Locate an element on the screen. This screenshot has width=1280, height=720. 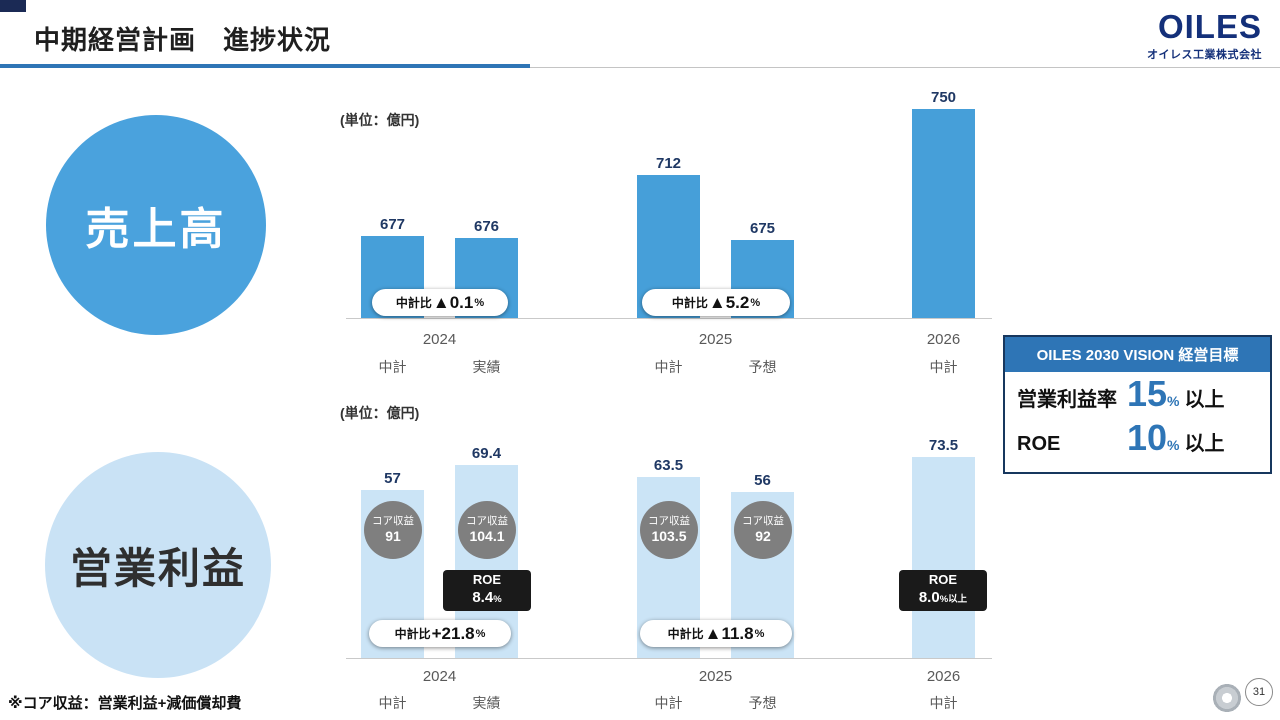
profit-comparison-badge-2024: 中計比 +21.8 % is located at coordinates (440, 633).